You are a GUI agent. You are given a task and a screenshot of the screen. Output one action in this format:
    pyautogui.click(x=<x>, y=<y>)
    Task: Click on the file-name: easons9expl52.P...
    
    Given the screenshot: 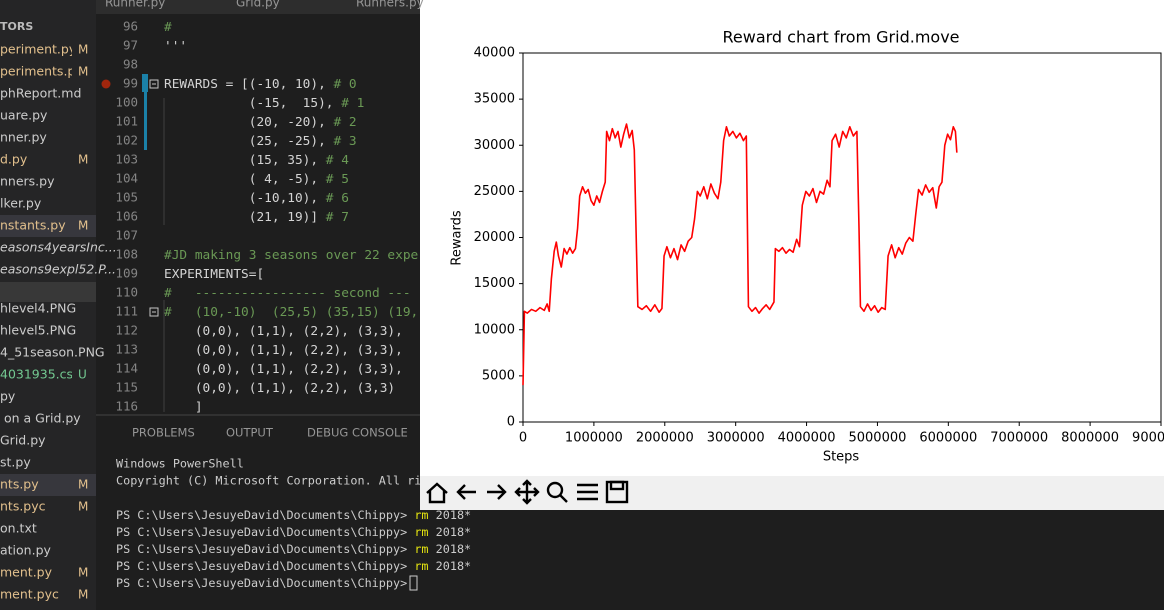 What is the action you would take?
    pyautogui.click(x=58, y=269)
    